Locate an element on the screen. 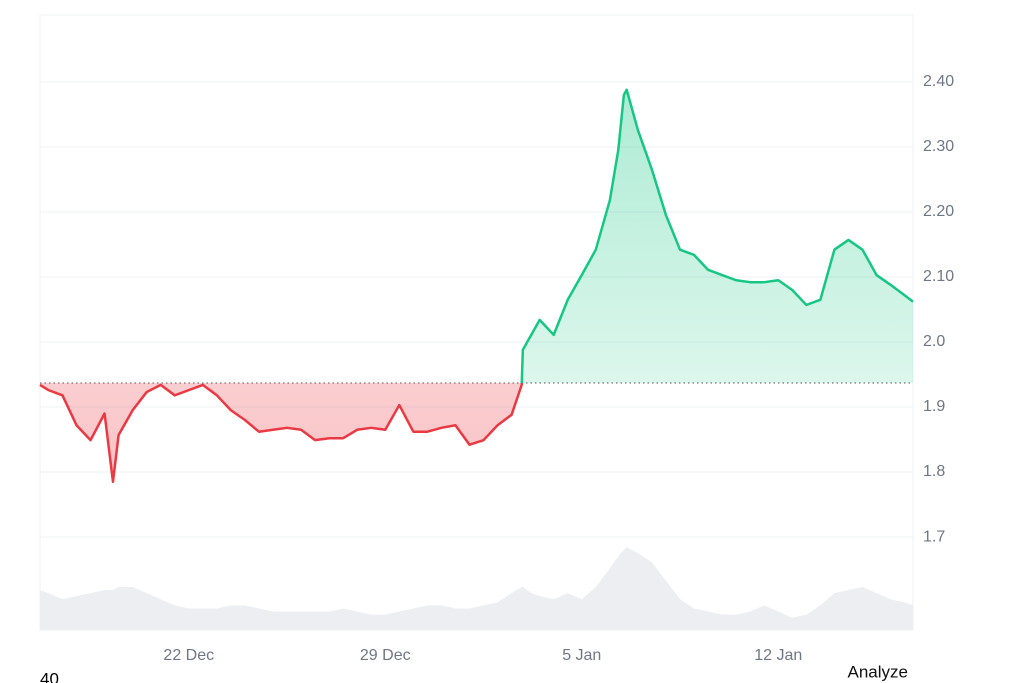 This screenshot has height=683, width=1024. y-tick-label: 2.20 is located at coordinates (938, 211).